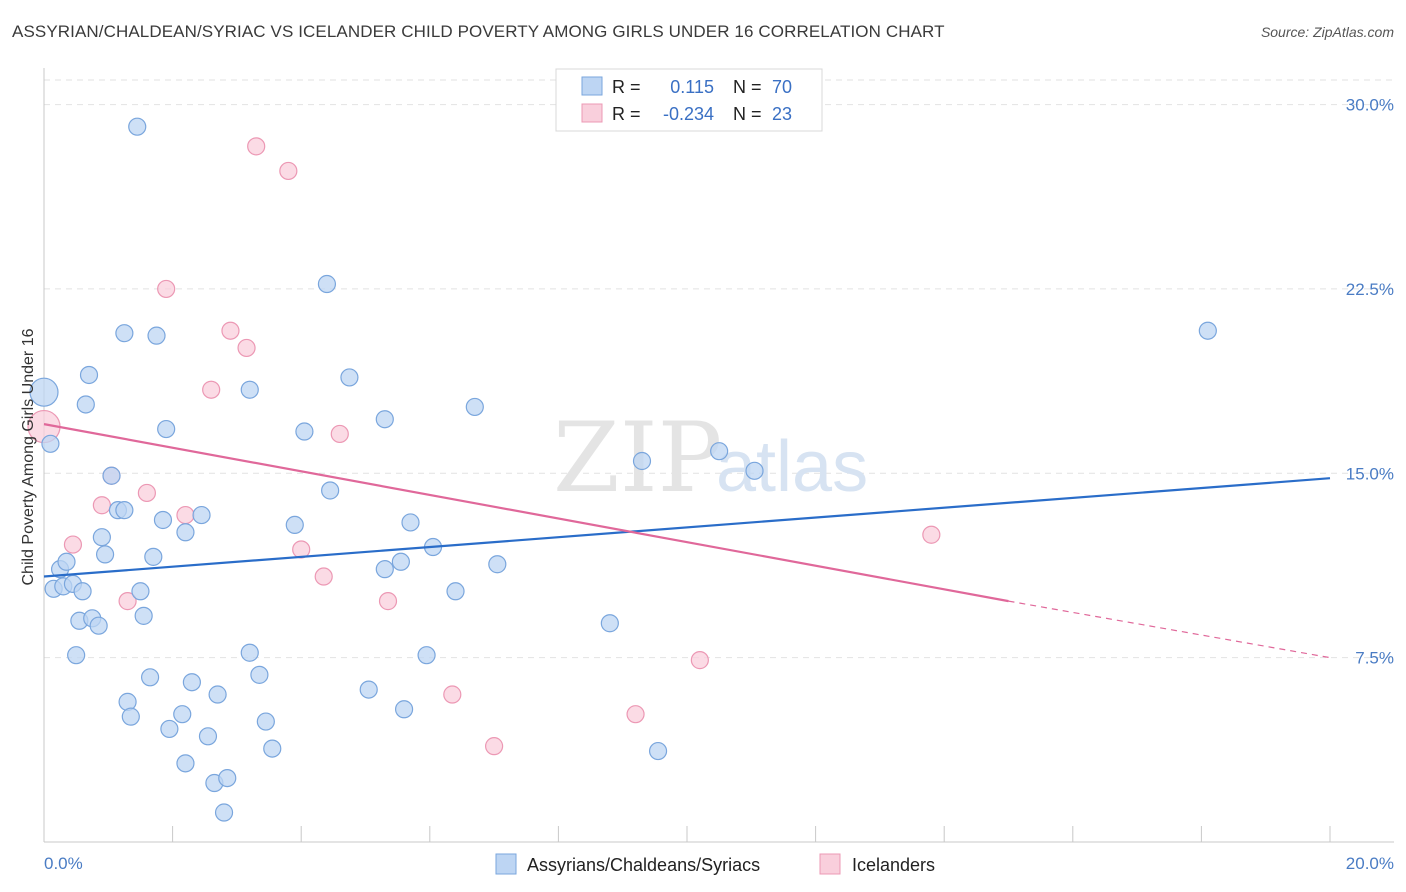  What do you see at coordinates (688, 114) in the screenshot?
I see `legend-r-value-2: -0.234` at bounding box center [688, 114].